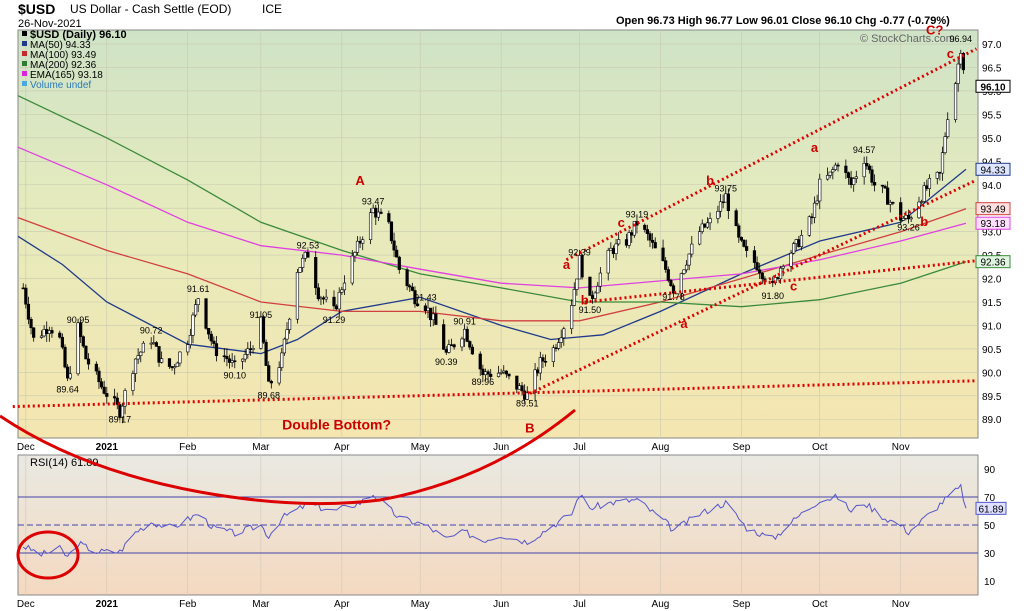  What do you see at coordinates (961, 39) in the screenshot?
I see `price-label: 96.94` at bounding box center [961, 39].